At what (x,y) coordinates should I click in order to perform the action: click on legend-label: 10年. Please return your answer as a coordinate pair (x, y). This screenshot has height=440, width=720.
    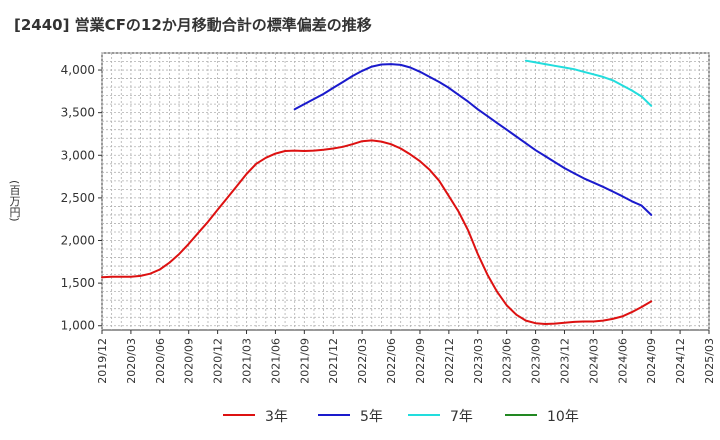
    Looking at the image, I should click on (563, 417).